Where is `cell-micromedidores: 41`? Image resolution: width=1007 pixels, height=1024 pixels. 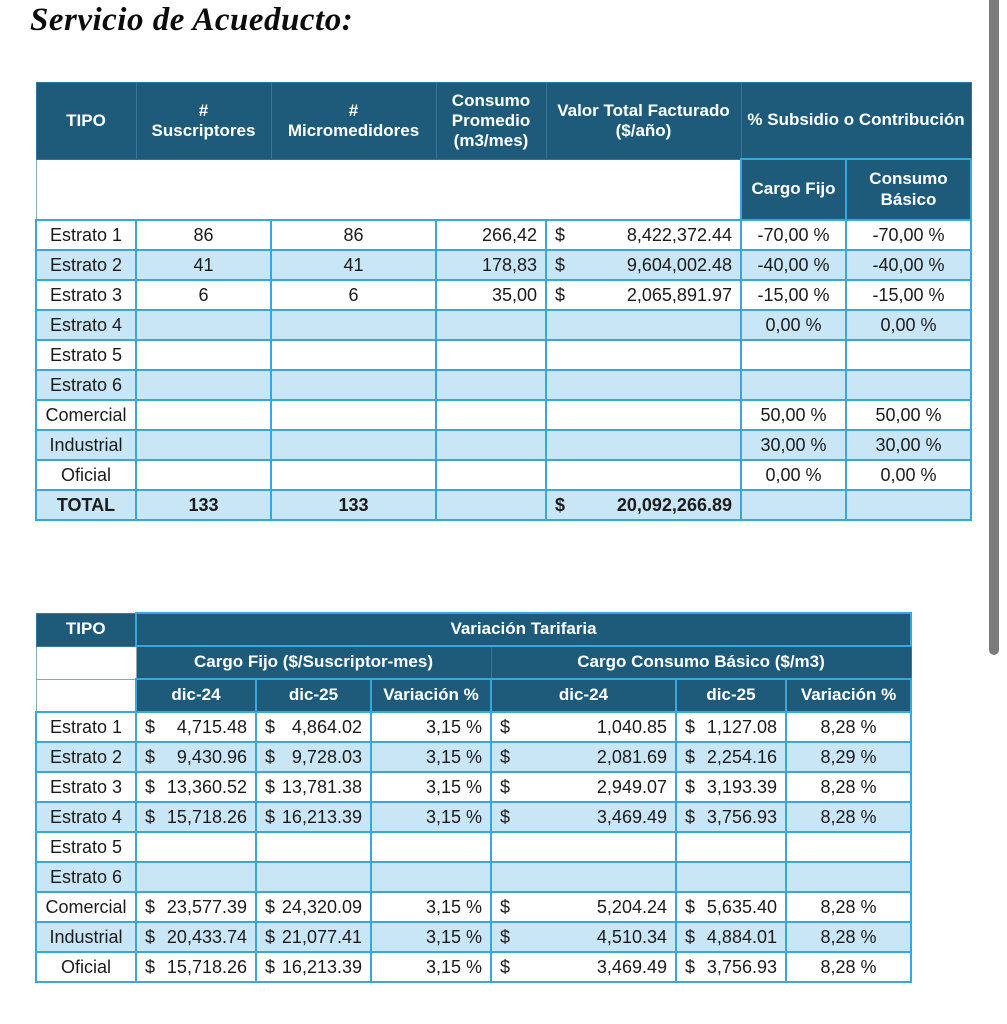 cell-micromedidores: 41 is located at coordinates (353, 265).